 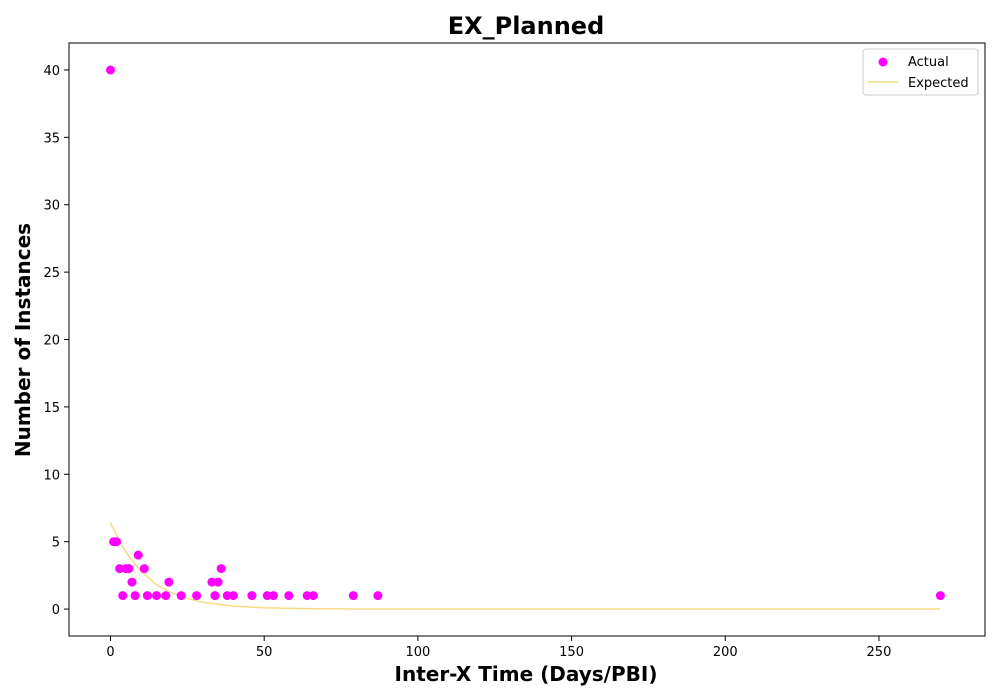 I want to click on x-tick-label: 50, so click(x=264, y=652).